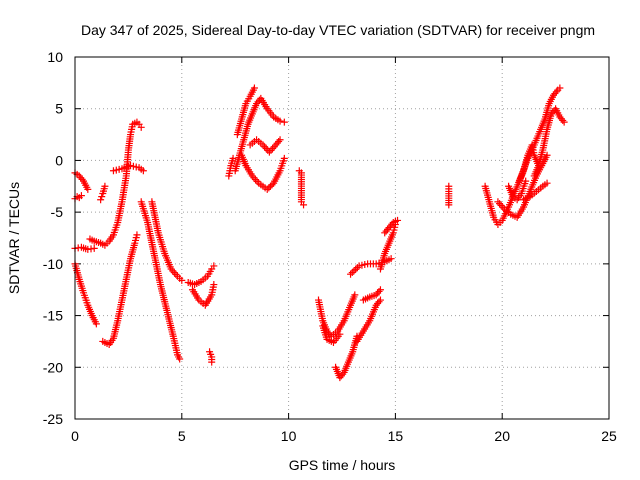 This screenshot has height=480, width=640. Describe the element at coordinates (57, 212) in the screenshot. I see `y-tick-label: -5` at that location.